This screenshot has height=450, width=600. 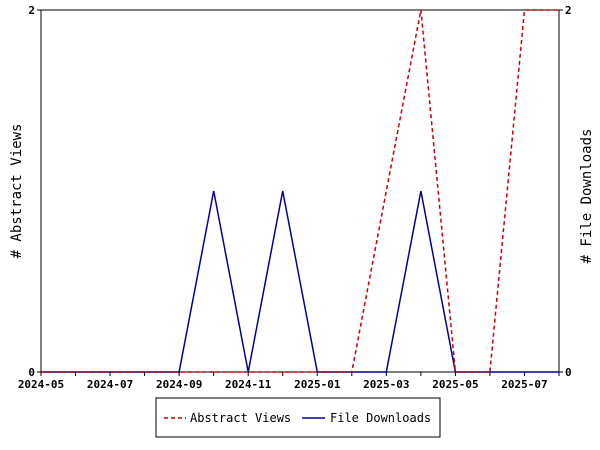 What do you see at coordinates (568, 10) in the screenshot?
I see `y-right-tick-label-2: 2` at bounding box center [568, 10].